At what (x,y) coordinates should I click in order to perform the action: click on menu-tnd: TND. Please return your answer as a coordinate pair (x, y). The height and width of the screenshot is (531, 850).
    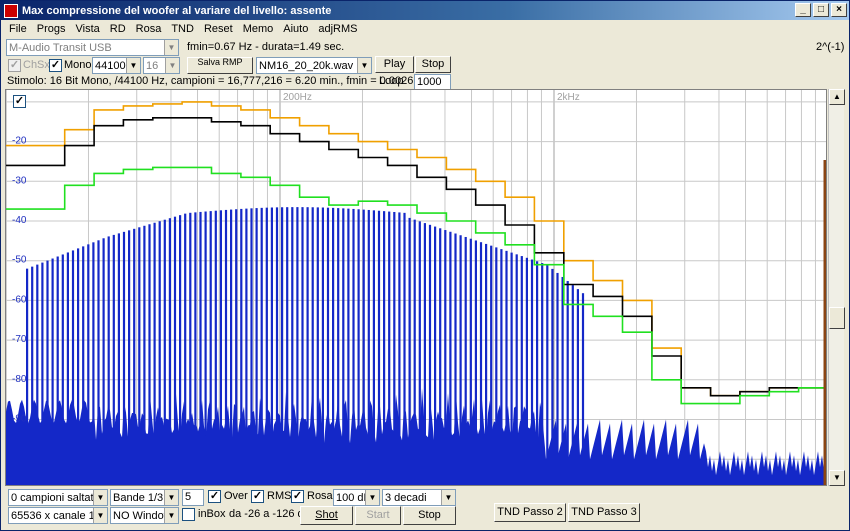
    Looking at the image, I should click on (182, 28).